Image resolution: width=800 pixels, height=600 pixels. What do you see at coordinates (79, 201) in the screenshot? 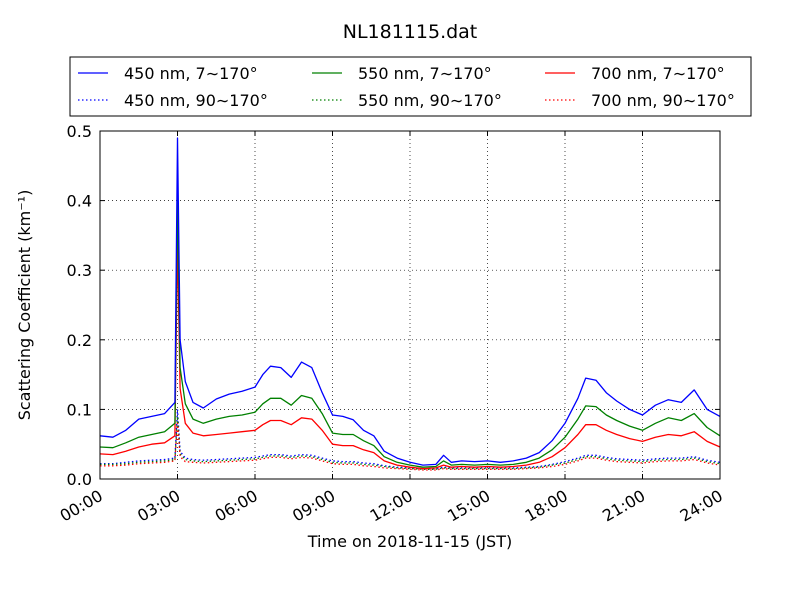
I see `y-tick-label: 0.4` at bounding box center [79, 201].